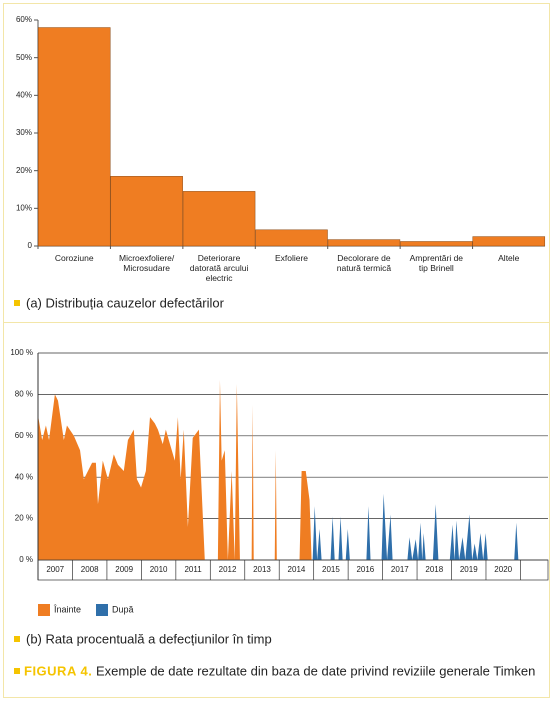 The height and width of the screenshot is (702, 555). Describe the element at coordinates (434, 569) in the screenshot. I see `x-tick-label: 2018` at that location.